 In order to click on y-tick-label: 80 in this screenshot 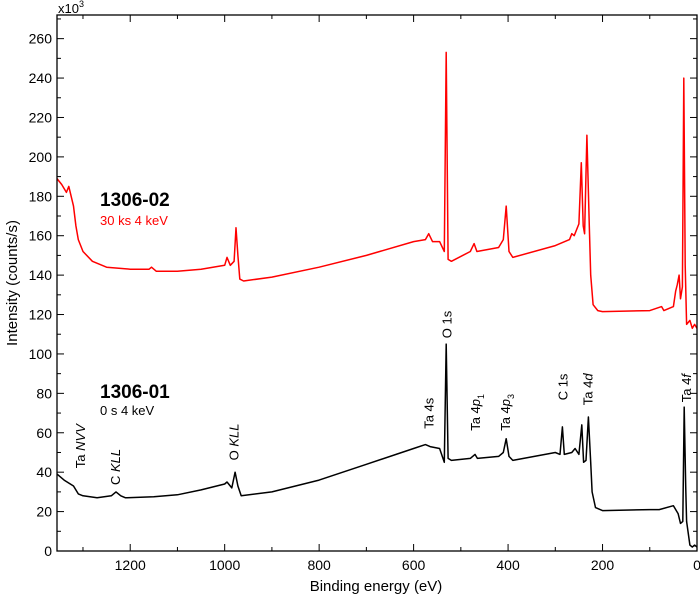, I will do `click(44, 393)`.